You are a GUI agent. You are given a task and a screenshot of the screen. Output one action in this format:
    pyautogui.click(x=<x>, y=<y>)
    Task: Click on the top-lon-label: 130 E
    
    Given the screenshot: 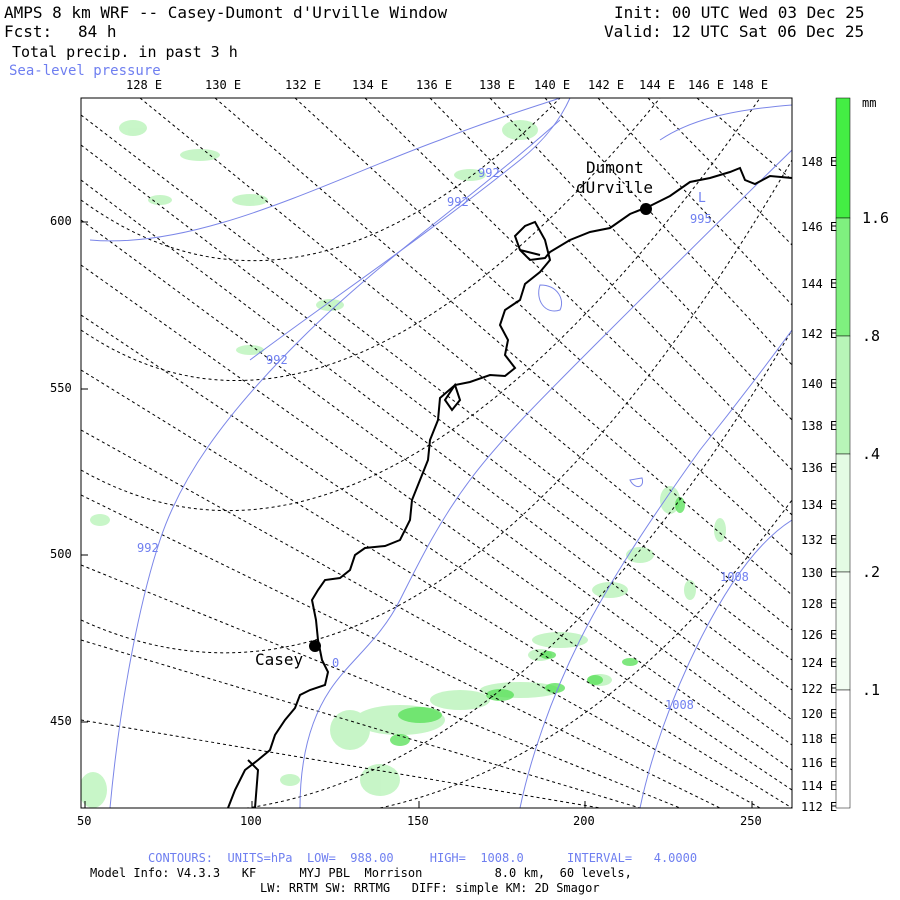 What is the action you would take?
    pyautogui.click(x=223, y=85)
    